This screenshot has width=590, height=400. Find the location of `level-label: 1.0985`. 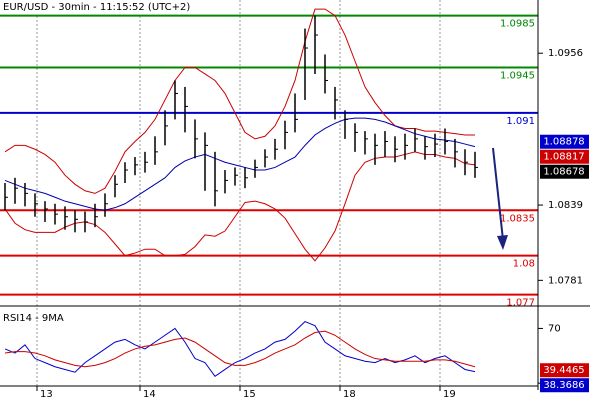

level-label: 1.0985 is located at coordinates (517, 24).